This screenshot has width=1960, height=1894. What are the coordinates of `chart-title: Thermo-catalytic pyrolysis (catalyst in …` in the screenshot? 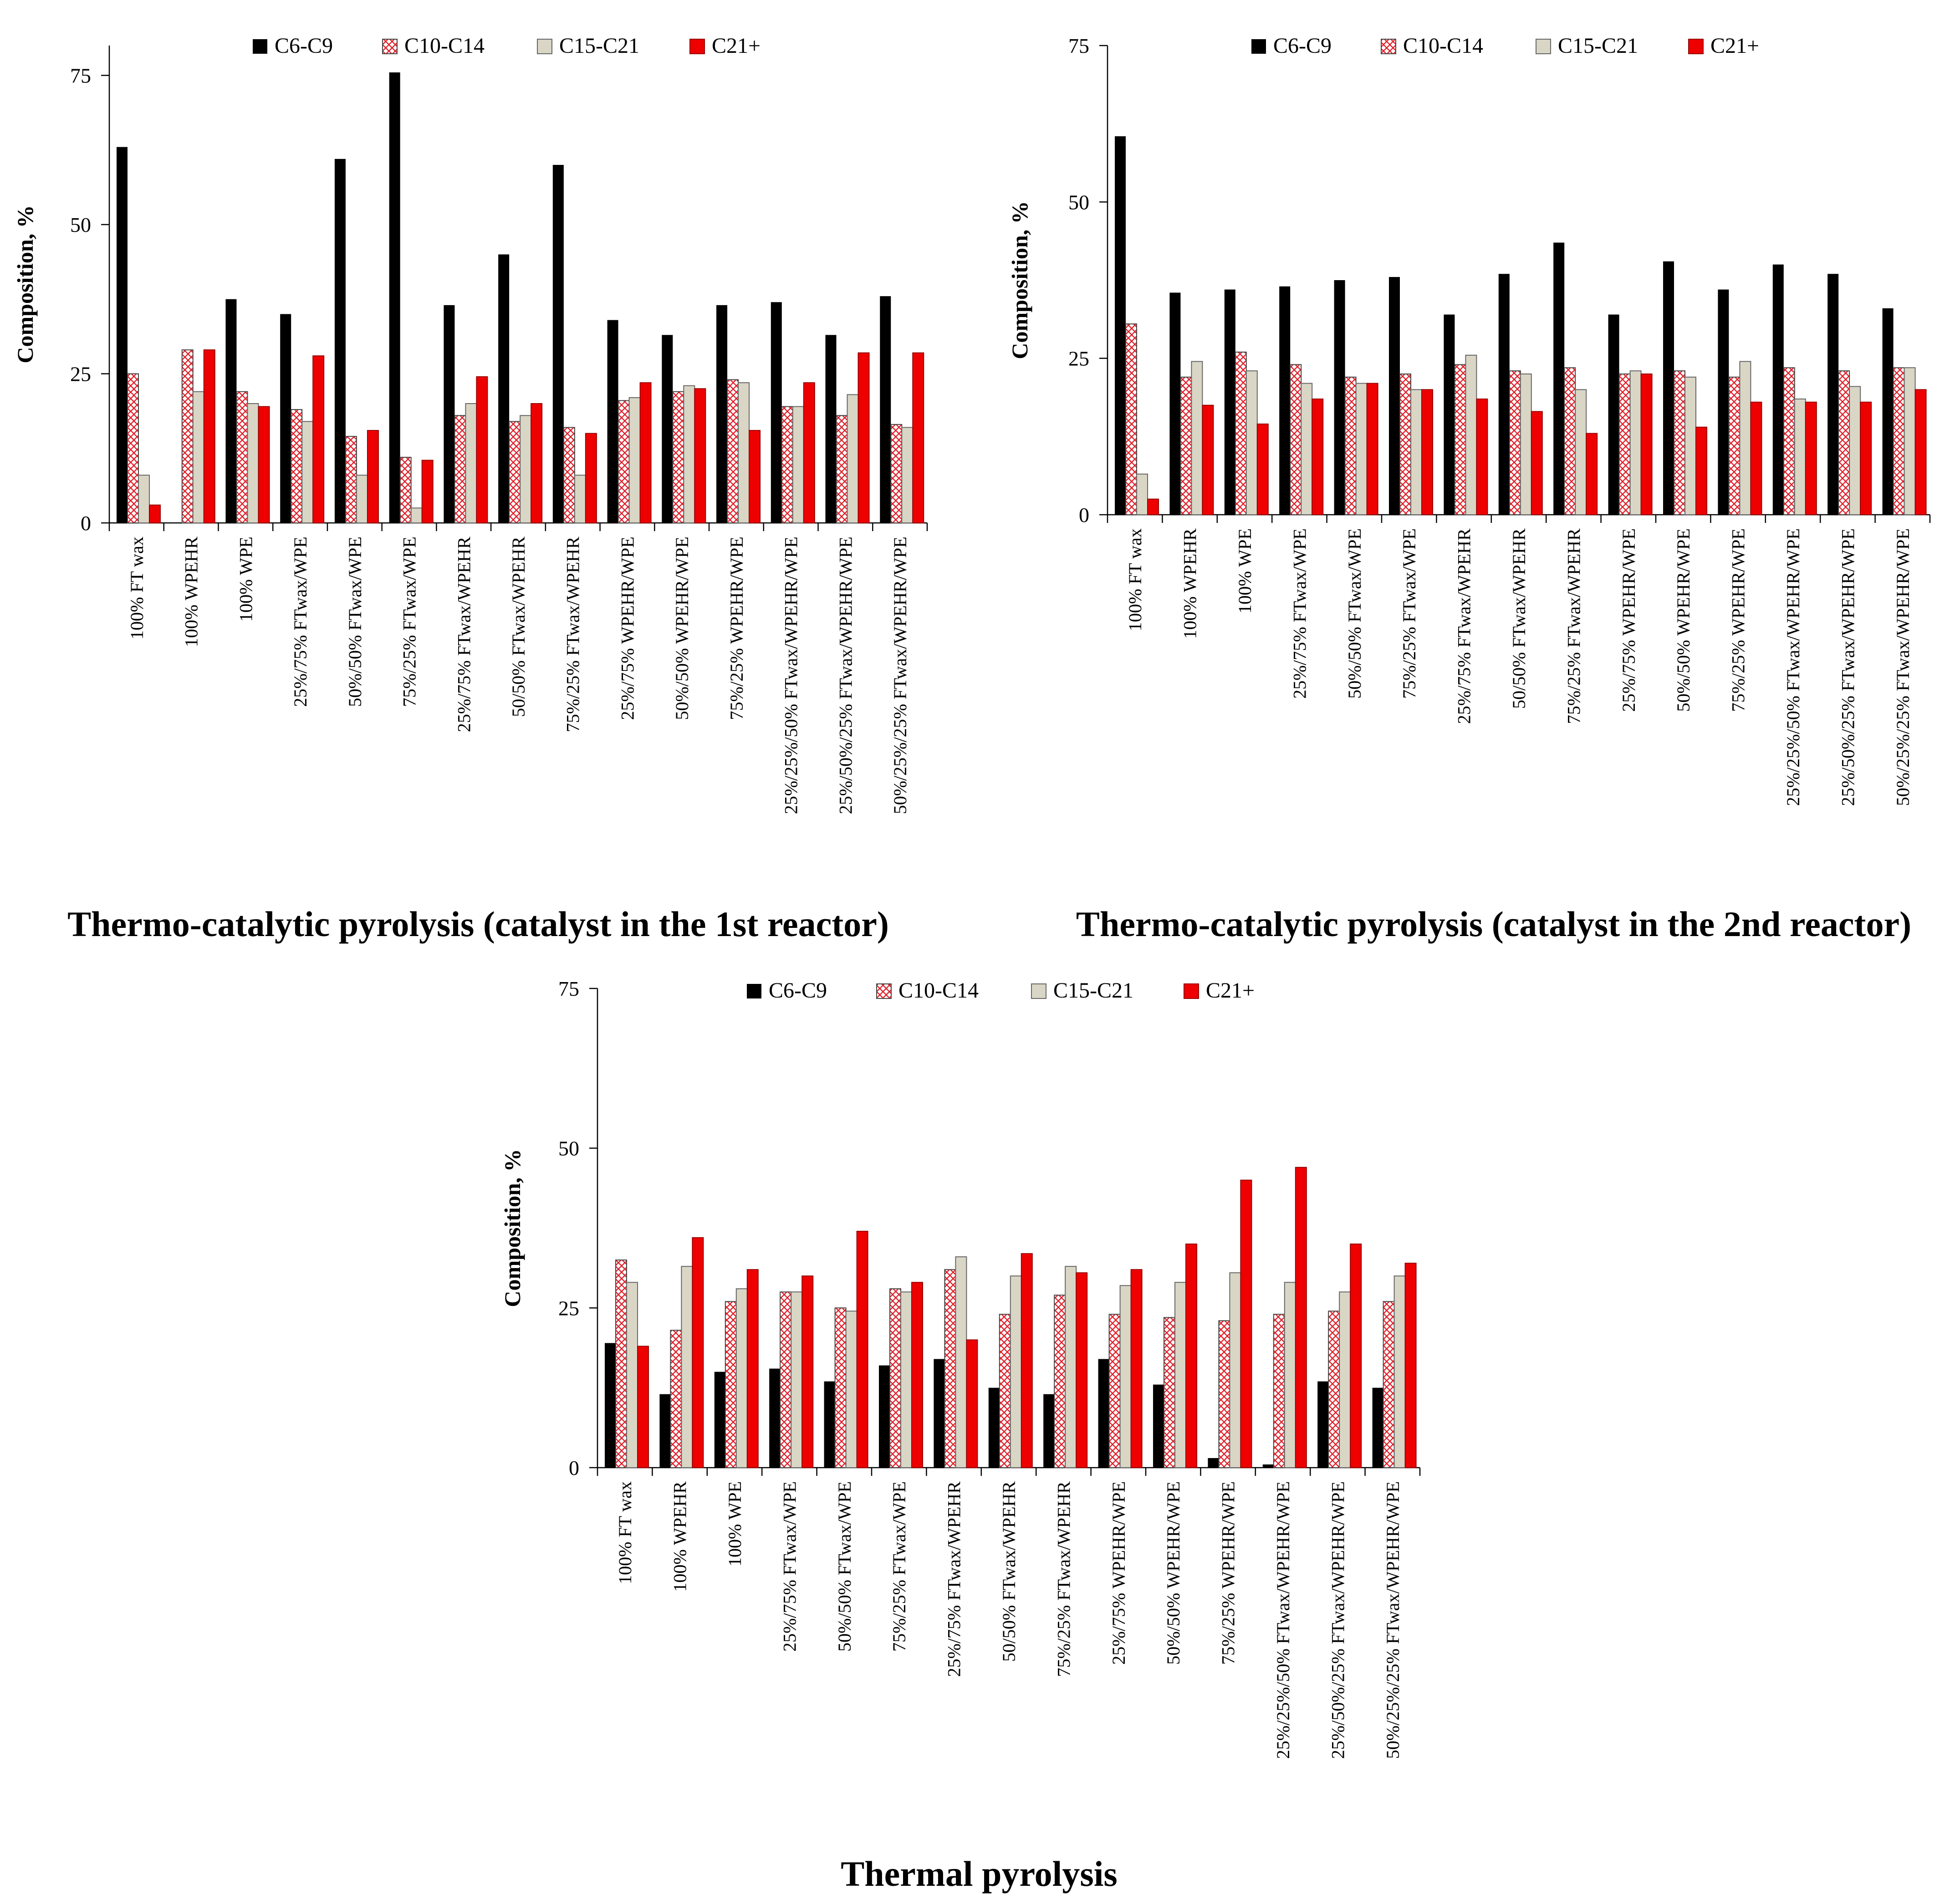 It's located at (1493, 924).